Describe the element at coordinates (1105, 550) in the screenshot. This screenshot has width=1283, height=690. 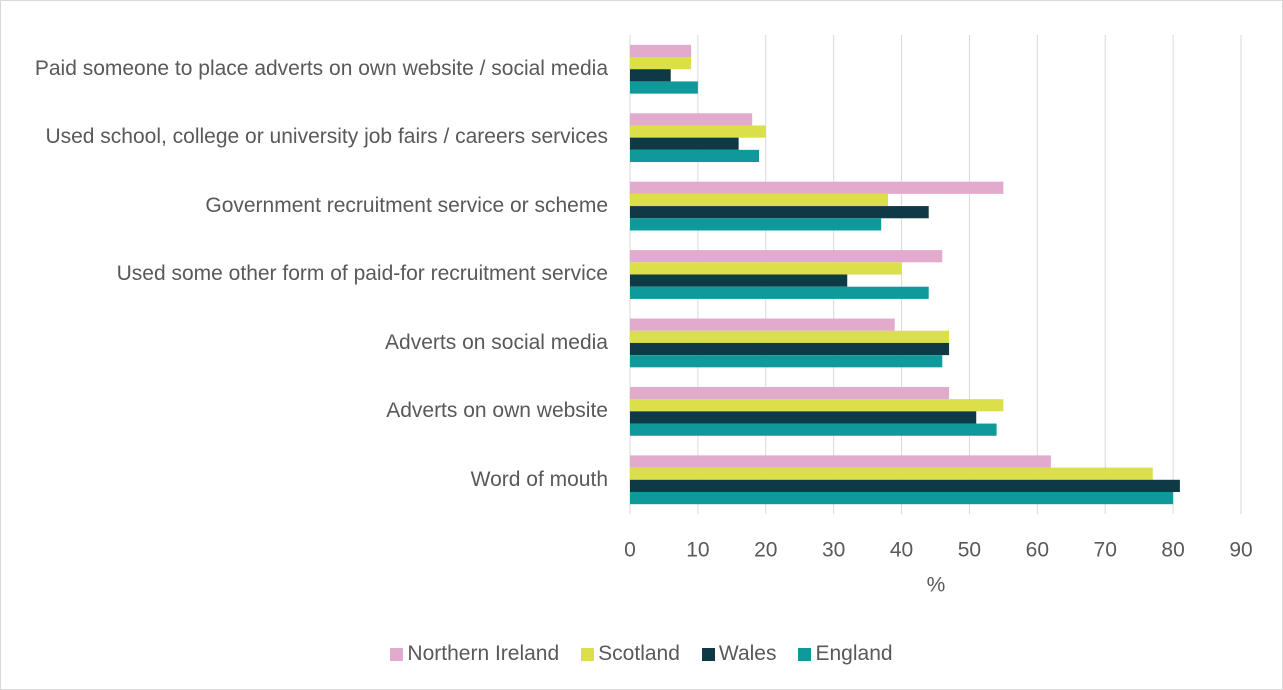
I see `x-tick-label: 70` at that location.